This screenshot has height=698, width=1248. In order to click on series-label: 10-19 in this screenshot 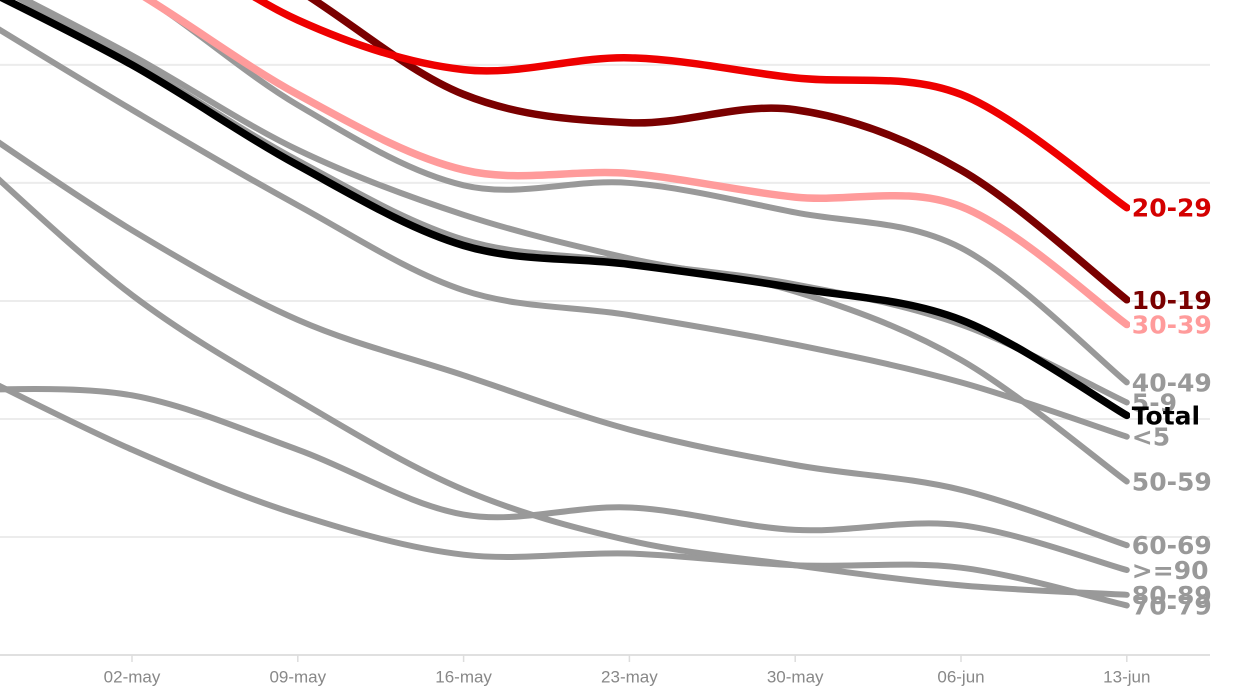, I will do `click(1172, 300)`.